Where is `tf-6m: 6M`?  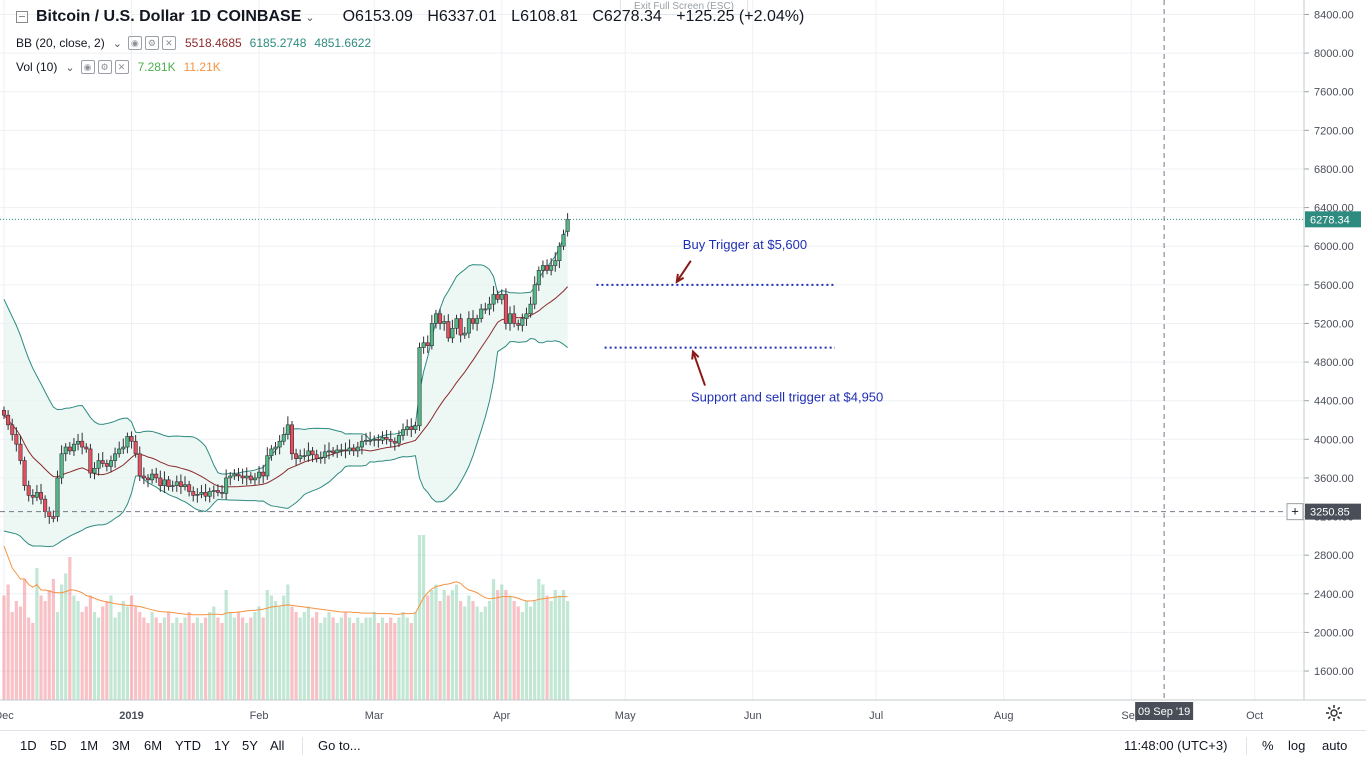 tf-6m: 6M is located at coordinates (153, 745).